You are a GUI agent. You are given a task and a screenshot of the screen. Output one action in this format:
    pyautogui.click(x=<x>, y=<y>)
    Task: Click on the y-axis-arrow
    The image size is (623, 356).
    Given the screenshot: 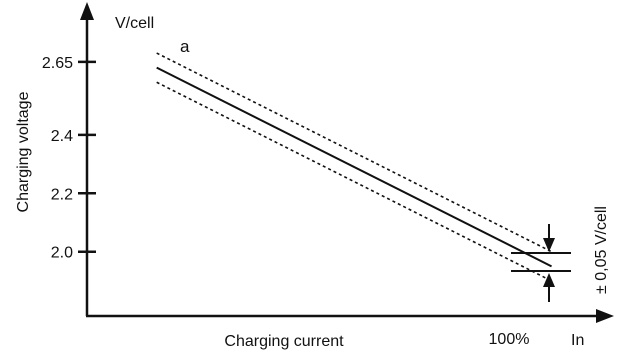 What is the action you would take?
    pyautogui.click(x=87, y=11)
    